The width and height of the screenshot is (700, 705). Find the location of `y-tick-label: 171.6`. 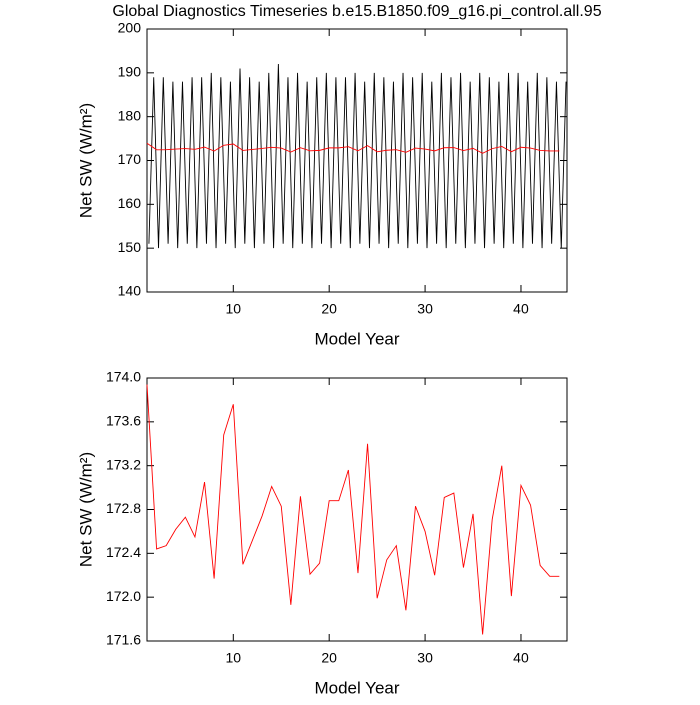

y-tick-label: 171.6 is located at coordinates (123, 640).